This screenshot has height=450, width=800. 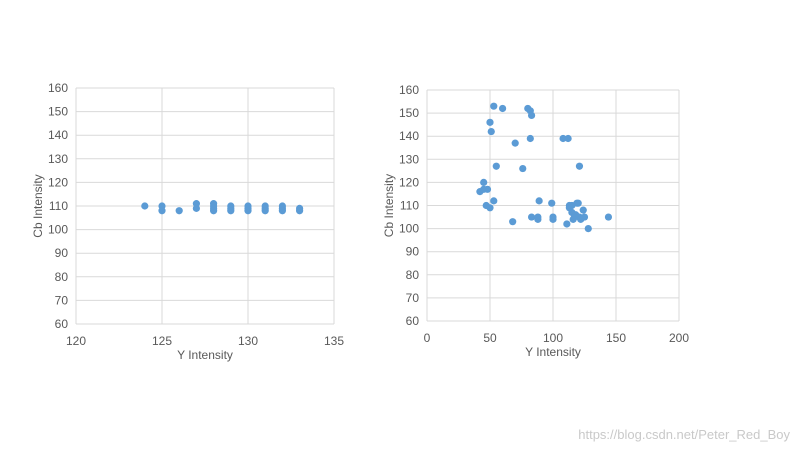 I want to click on x-tick-label: 150, so click(x=616, y=338).